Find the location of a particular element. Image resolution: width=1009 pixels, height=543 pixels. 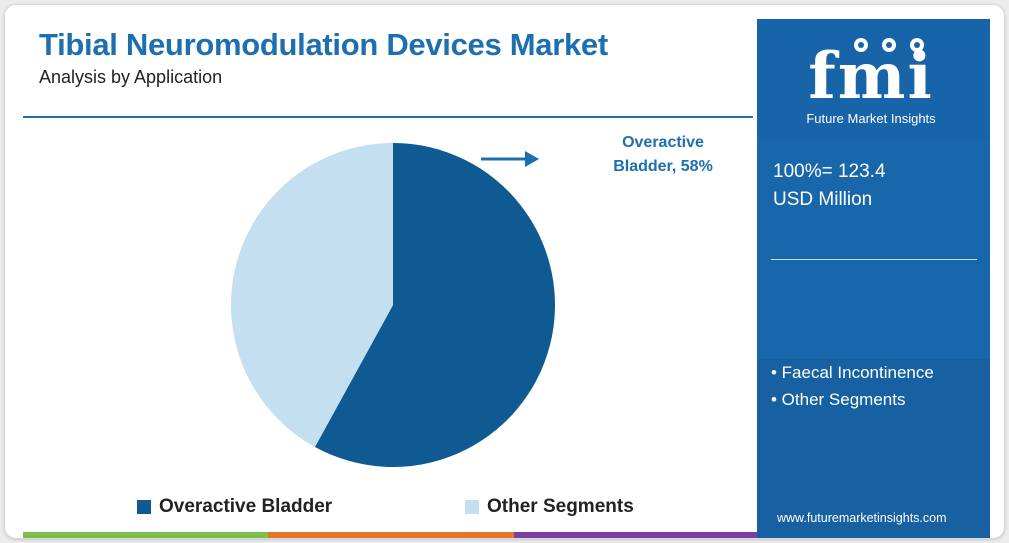

legend-swatch-light is located at coordinates (472, 507).